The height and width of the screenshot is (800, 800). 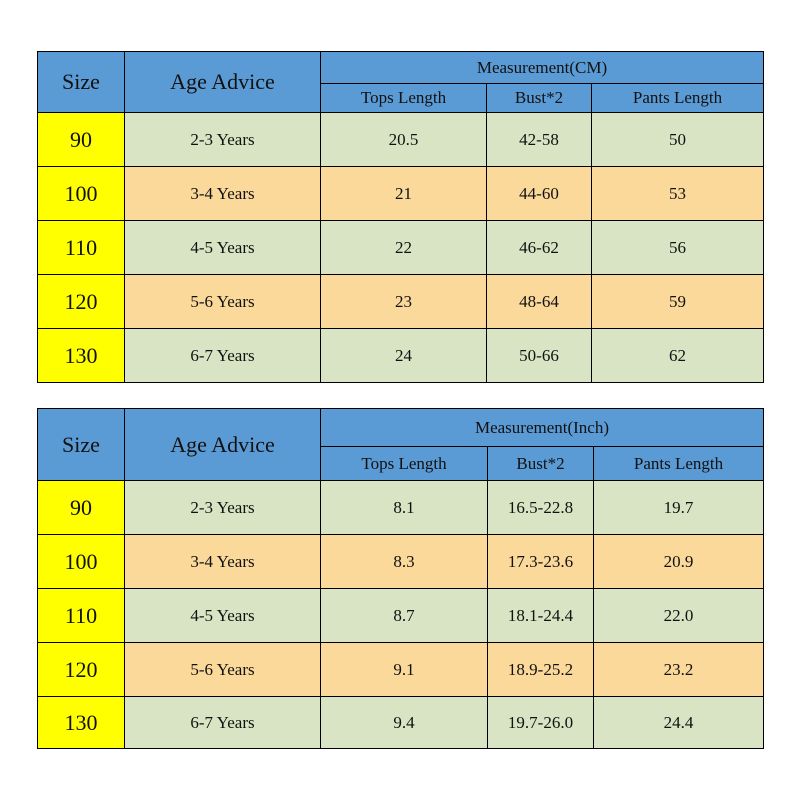 What do you see at coordinates (540, 615) in the screenshot?
I see `data-cell: 18.1-24.4` at bounding box center [540, 615].